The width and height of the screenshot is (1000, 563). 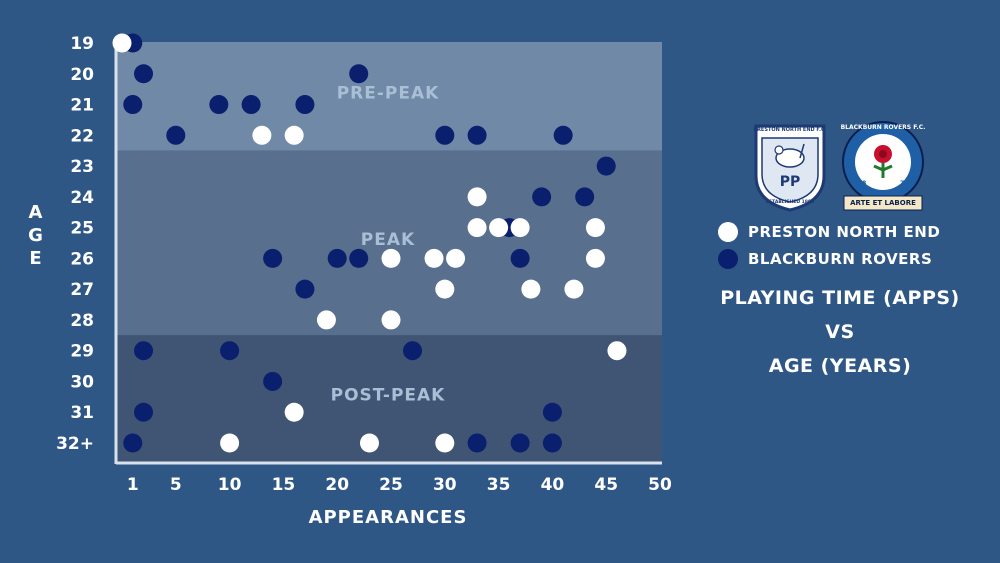 I want to click on chart-title-line-3: AGE (YEARS), so click(x=840, y=366).